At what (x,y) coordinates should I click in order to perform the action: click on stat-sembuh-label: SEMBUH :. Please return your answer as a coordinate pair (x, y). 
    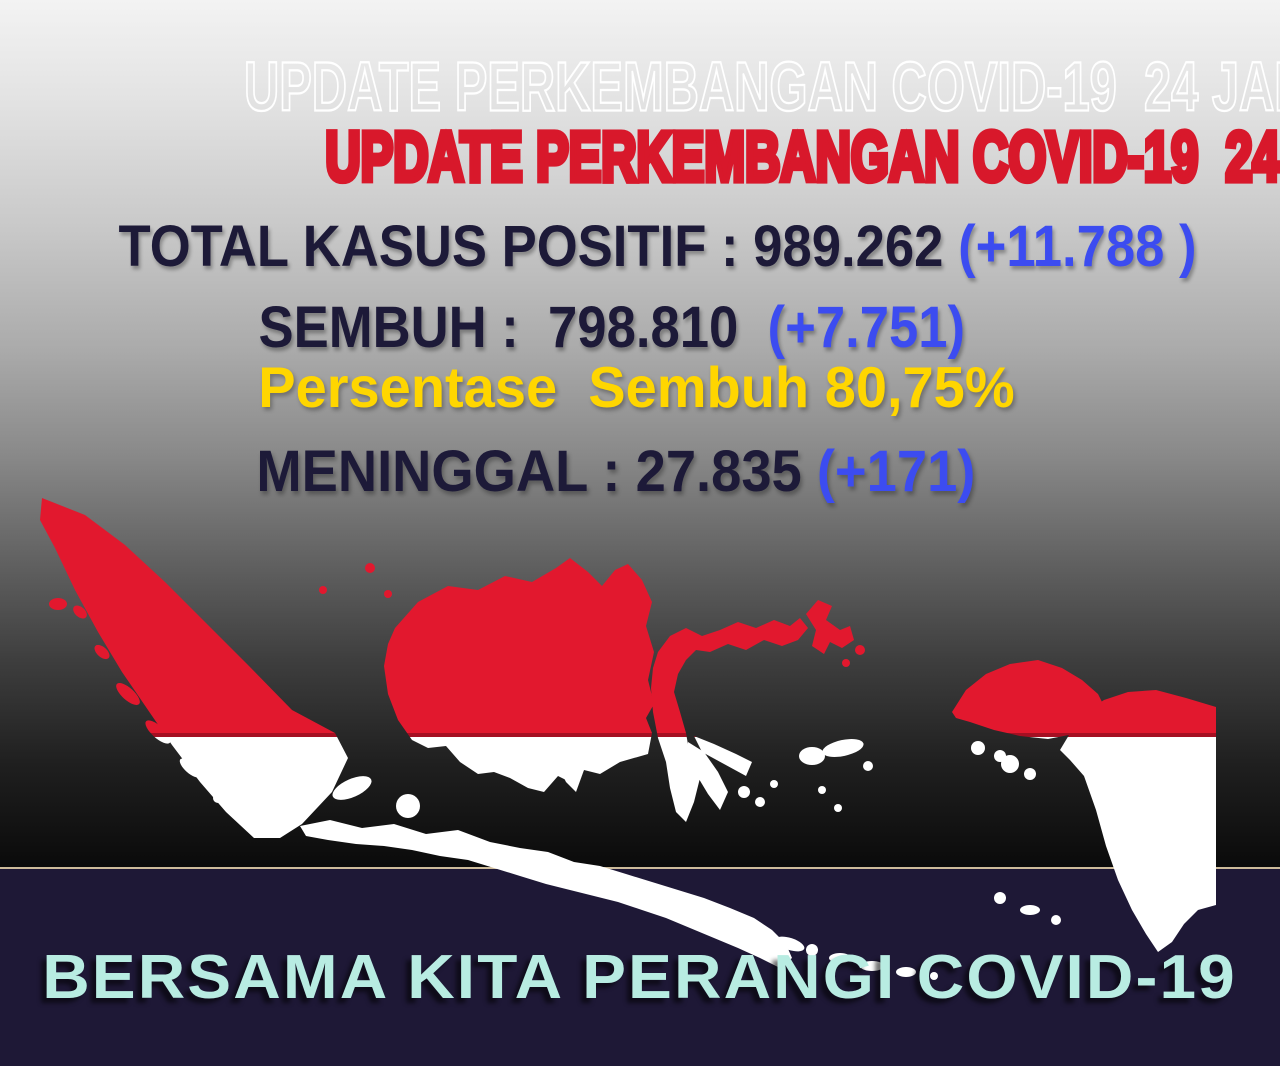
    Looking at the image, I should click on (403, 326).